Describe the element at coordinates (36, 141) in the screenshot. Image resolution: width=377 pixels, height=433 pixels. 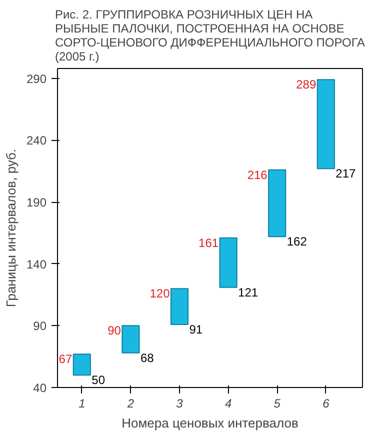
I see `y-tick-label: 240` at that location.